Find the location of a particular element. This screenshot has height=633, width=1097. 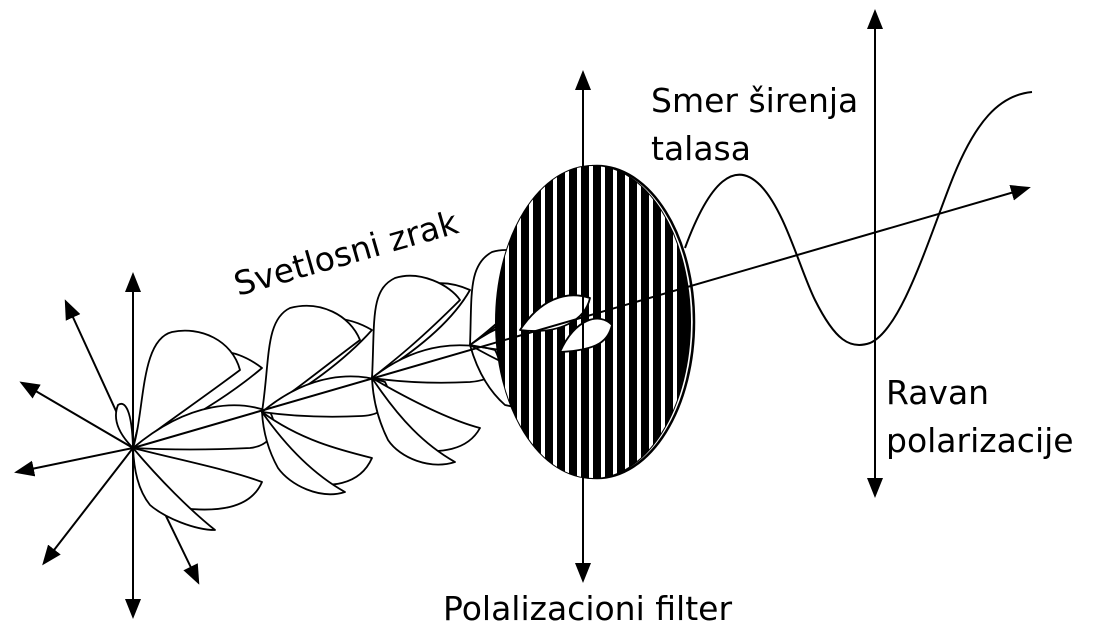

polarizing-filter-disc is located at coordinates (595, 322).